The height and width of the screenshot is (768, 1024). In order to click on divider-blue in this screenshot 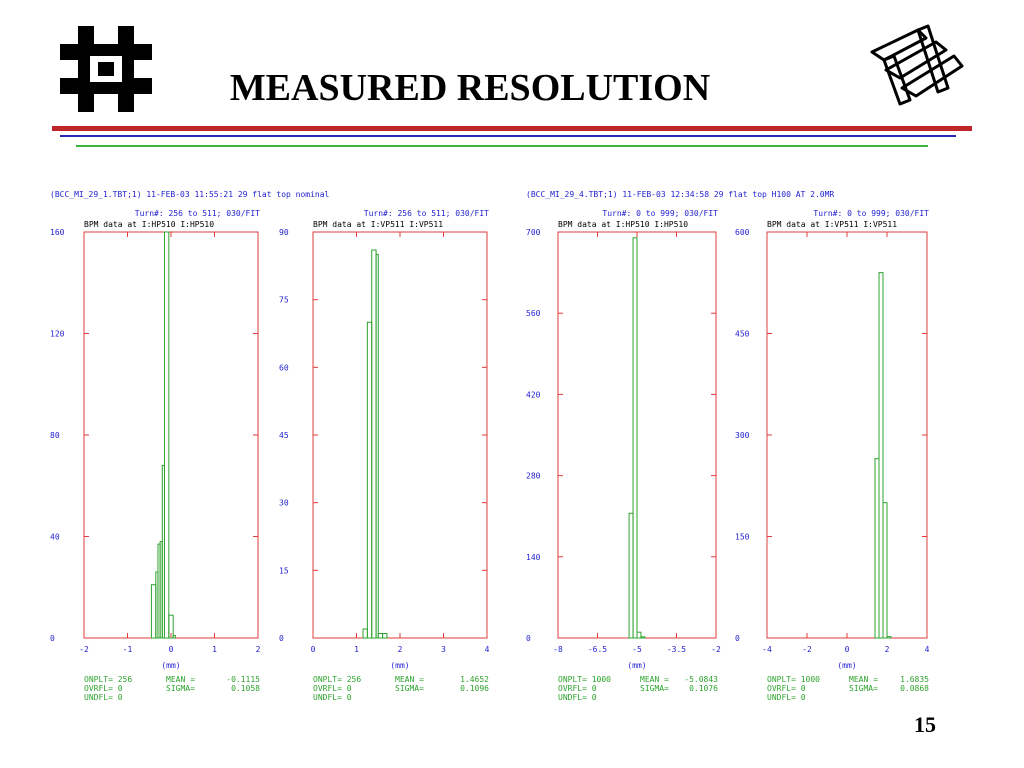, I will do `click(508, 136)`.